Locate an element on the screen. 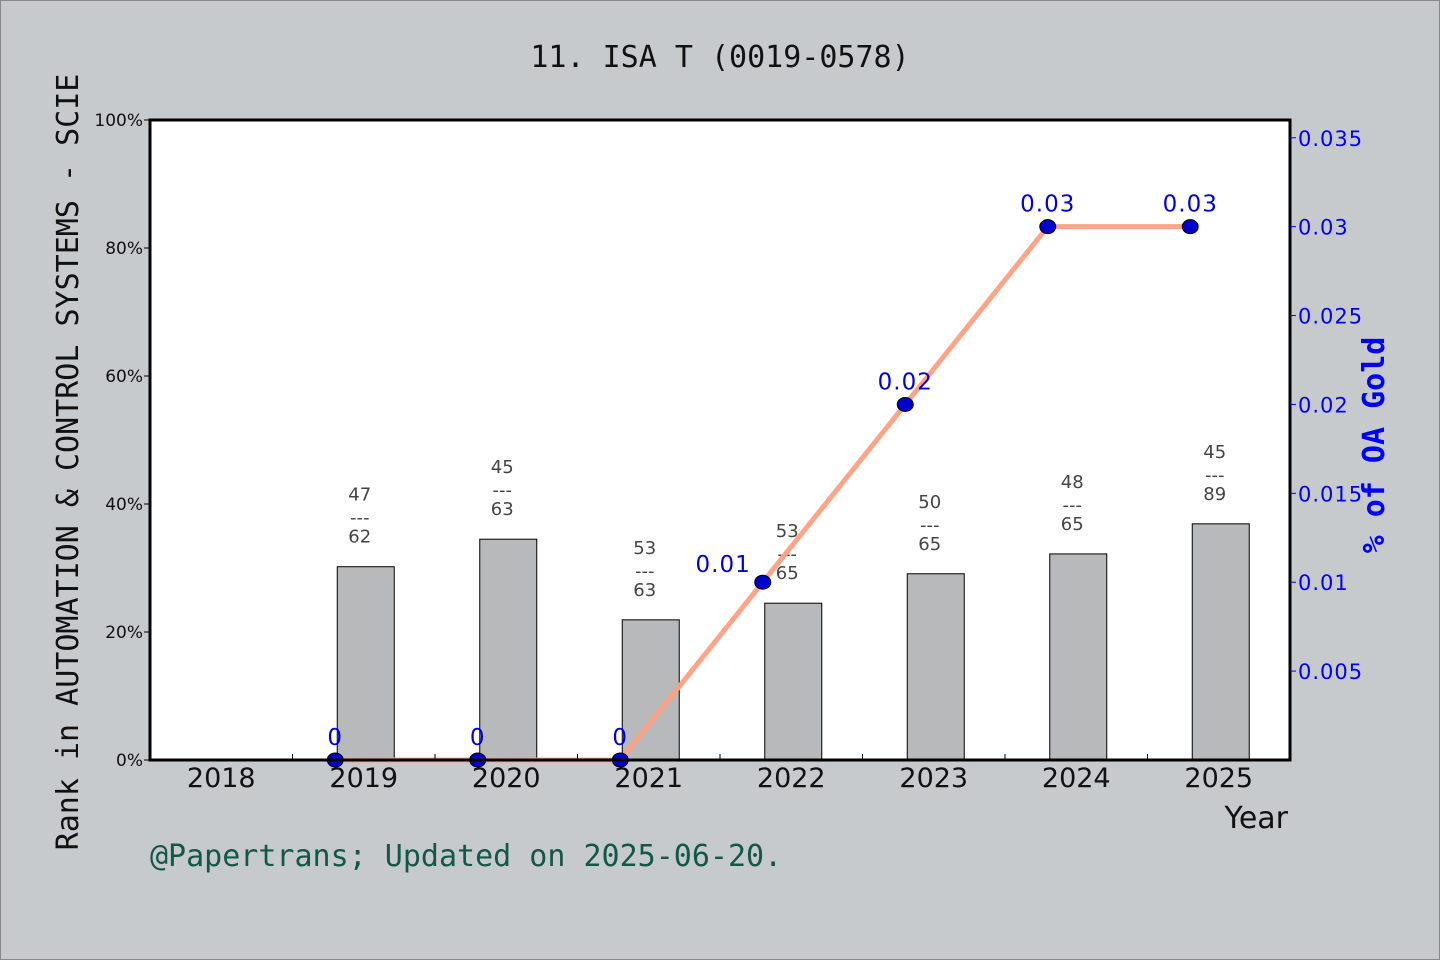 Image resolution: width=1440 pixels, height=960 pixels. footer-note: @Papertrans; Updated on 2025-06-20. is located at coordinates (466, 856).